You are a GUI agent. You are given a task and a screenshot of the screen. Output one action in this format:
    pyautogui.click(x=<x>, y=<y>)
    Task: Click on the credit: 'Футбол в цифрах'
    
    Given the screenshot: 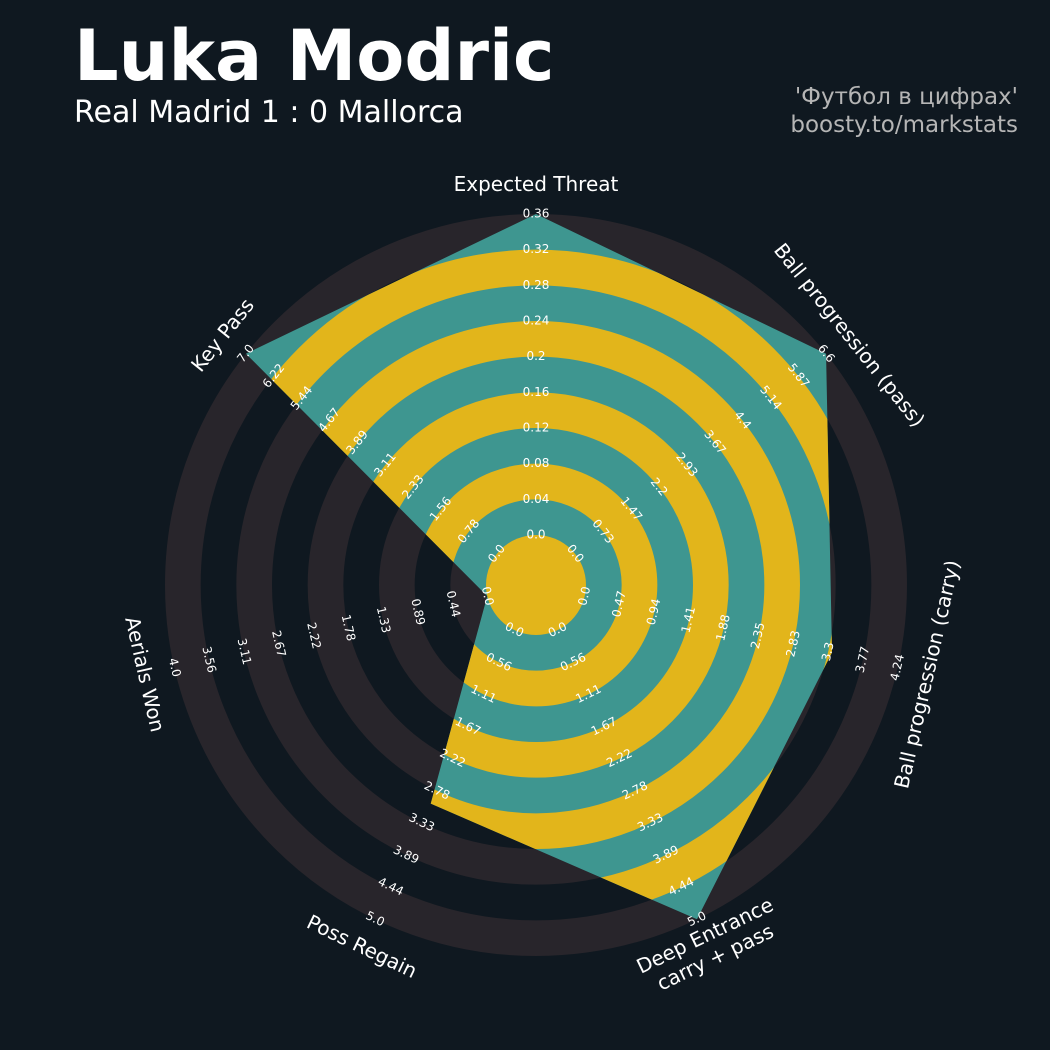 What is the action you would take?
    pyautogui.click(x=906, y=97)
    